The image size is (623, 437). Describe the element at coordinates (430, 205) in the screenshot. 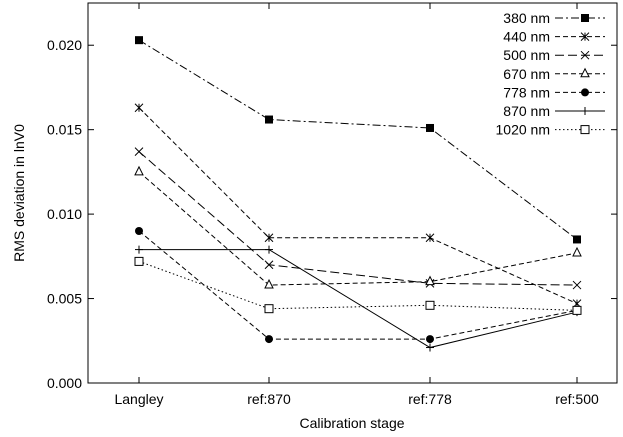

I see `x-tick: ref:778` at that location.